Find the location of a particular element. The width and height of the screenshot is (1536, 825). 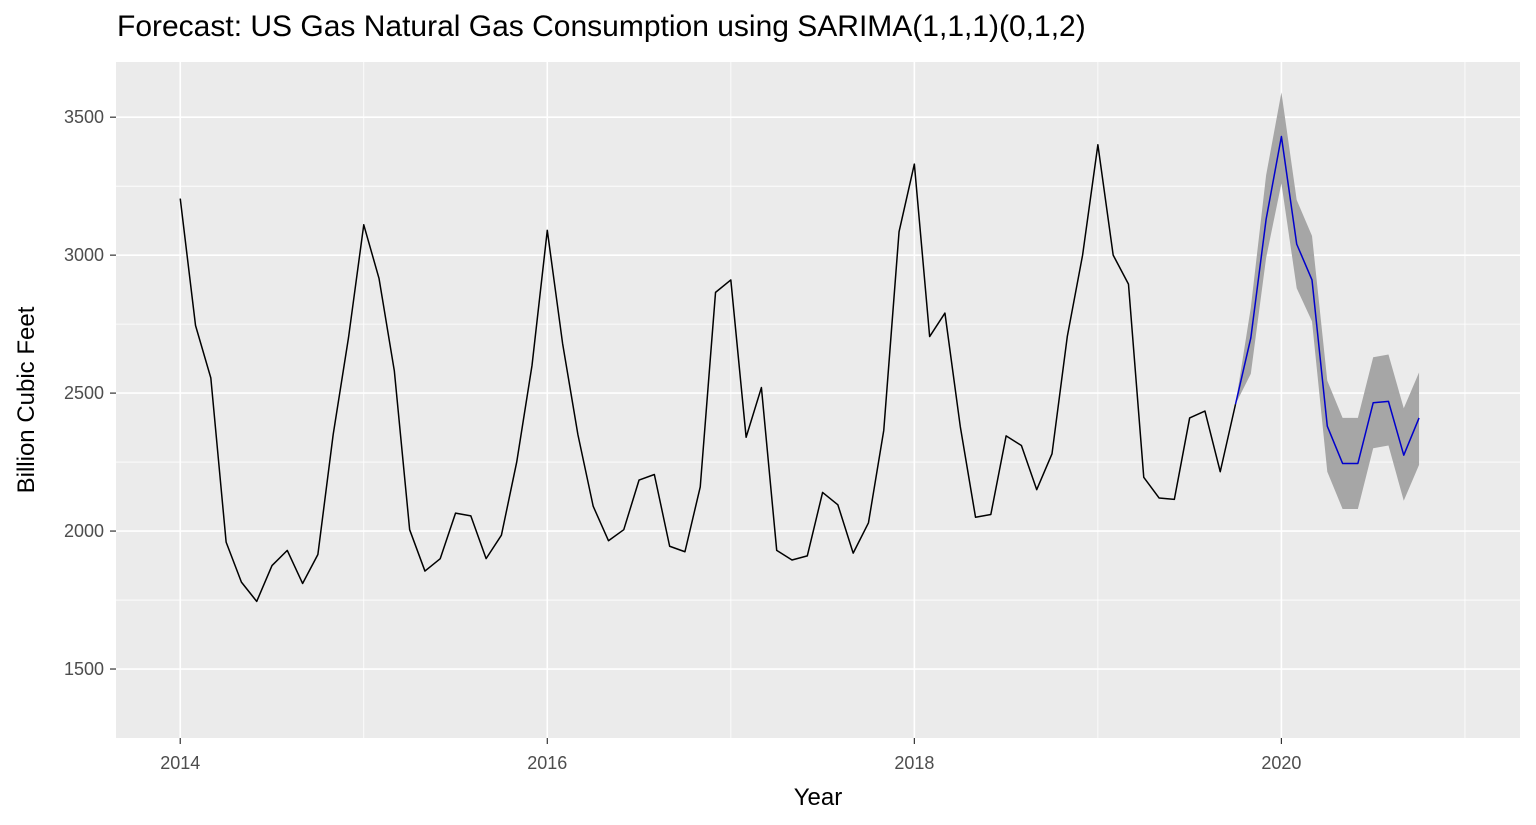

x-tick-label: 2014 is located at coordinates (180, 763).